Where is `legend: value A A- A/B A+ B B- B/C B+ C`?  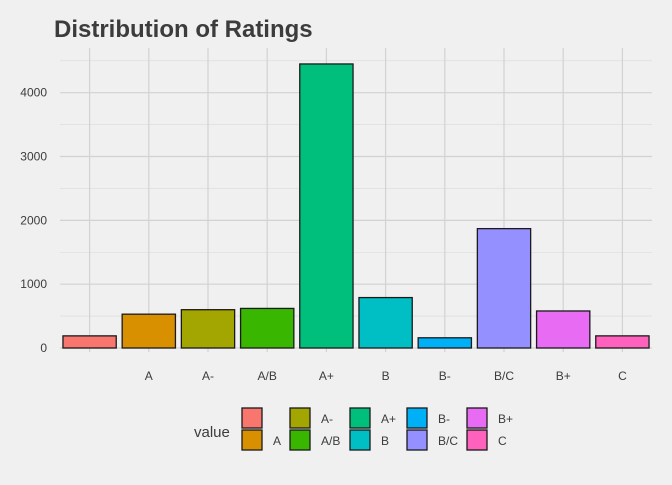 legend: value A A- A/B A+ B B- B/C B+ C is located at coordinates (353, 429).